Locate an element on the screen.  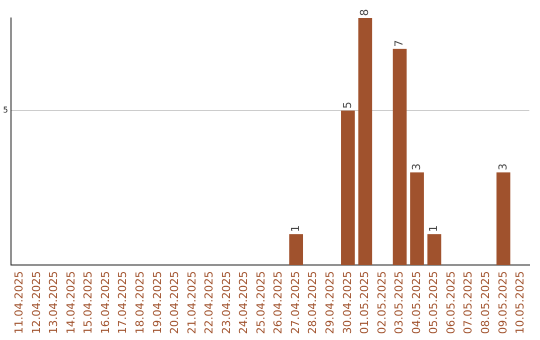
data-label: 7 is located at coordinates (399, 43).